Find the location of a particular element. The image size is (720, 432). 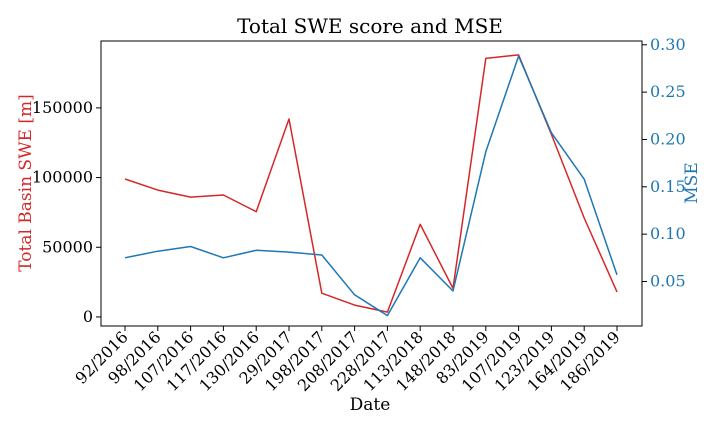

y-tick-label-left: 150000 is located at coordinates (62, 107).